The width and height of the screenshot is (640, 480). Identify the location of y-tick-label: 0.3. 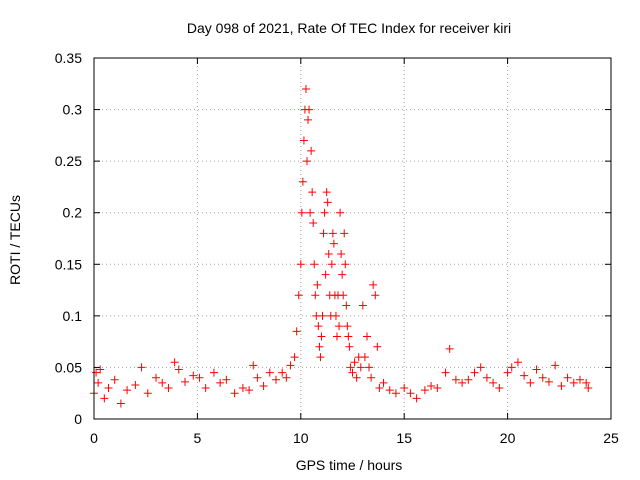
(73, 110).